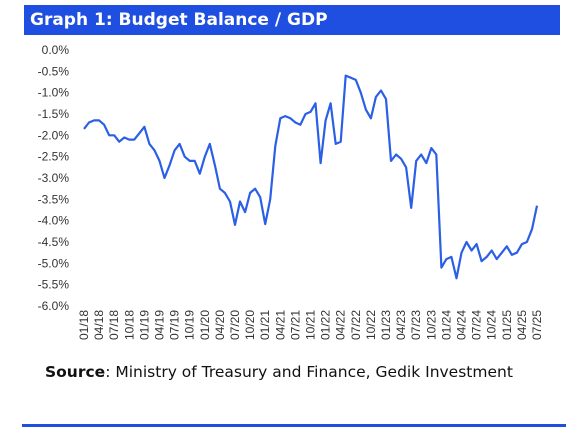 The width and height of the screenshot is (579, 432). What do you see at coordinates (416, 325) in the screenshot?
I see `x-tick-label: 07/23` at bounding box center [416, 325].